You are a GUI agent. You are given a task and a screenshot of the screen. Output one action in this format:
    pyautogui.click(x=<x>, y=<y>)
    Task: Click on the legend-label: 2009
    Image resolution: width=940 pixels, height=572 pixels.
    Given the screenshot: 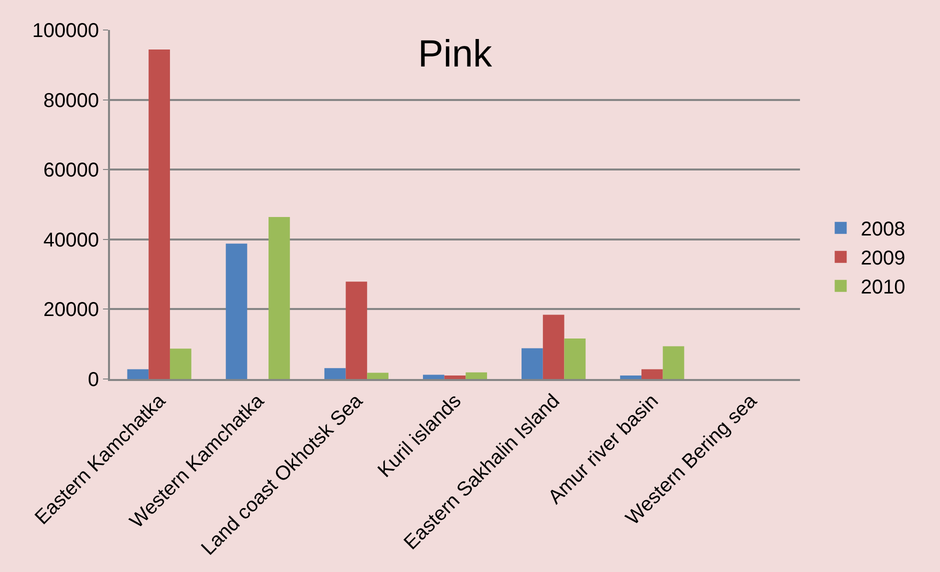 What is the action you would take?
    pyautogui.click(x=883, y=259)
    